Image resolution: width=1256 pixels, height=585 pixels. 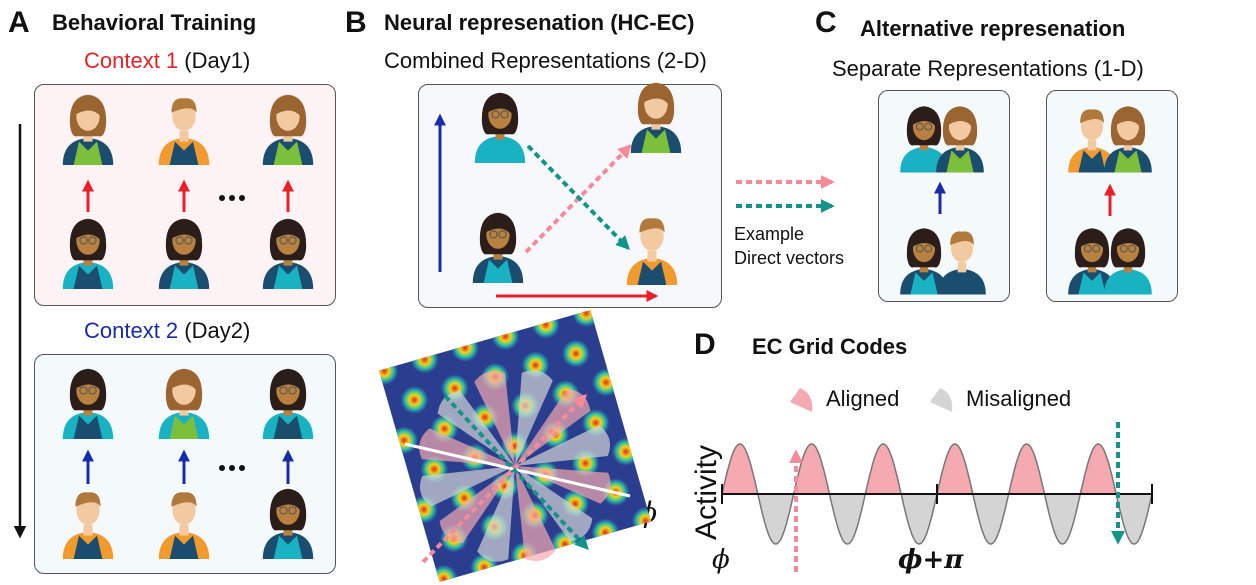 What do you see at coordinates (960, 139) in the screenshot?
I see `panel-c-box1-top-b` at bounding box center [960, 139].